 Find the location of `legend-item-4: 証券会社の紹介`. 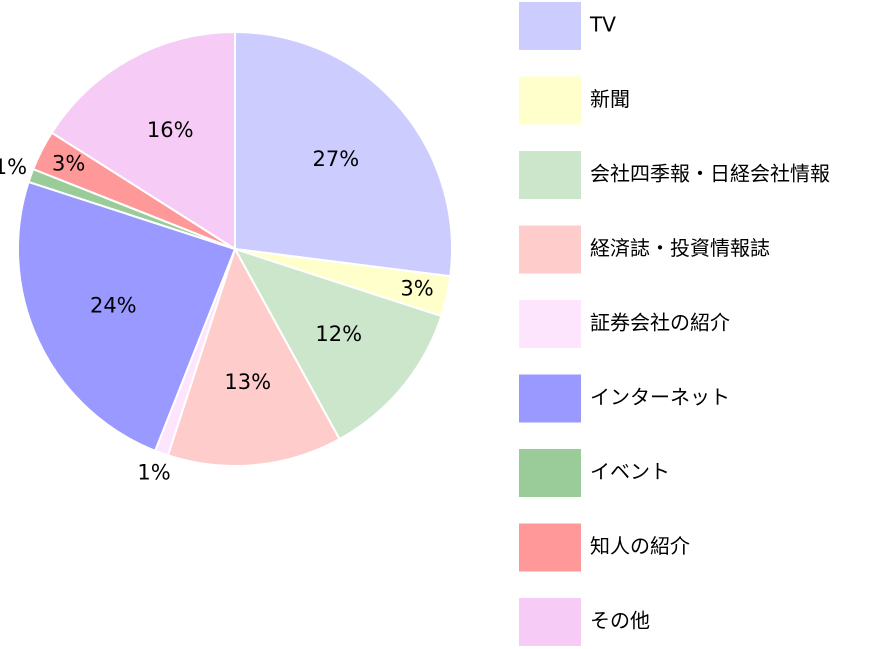

legend-item-4: 証券会社の紹介 is located at coordinates (624, 324).